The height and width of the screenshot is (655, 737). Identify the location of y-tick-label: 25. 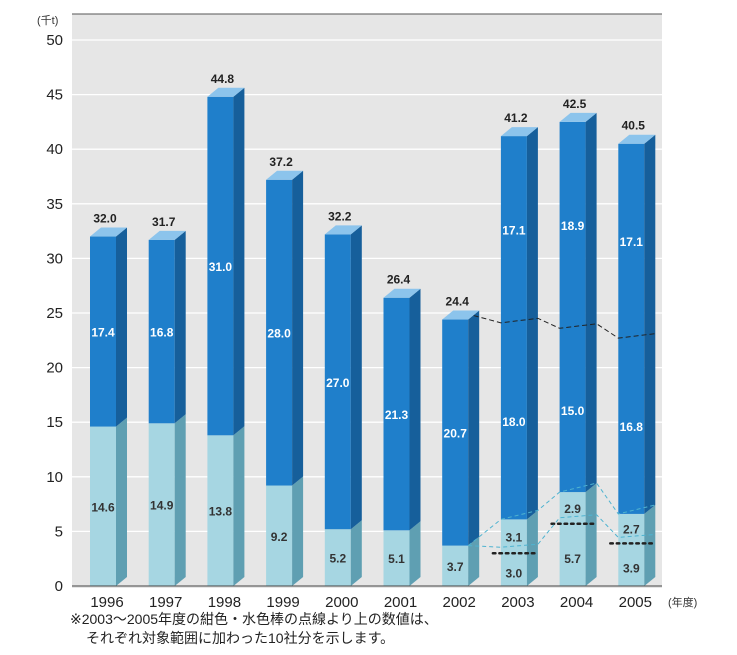
(54, 313).